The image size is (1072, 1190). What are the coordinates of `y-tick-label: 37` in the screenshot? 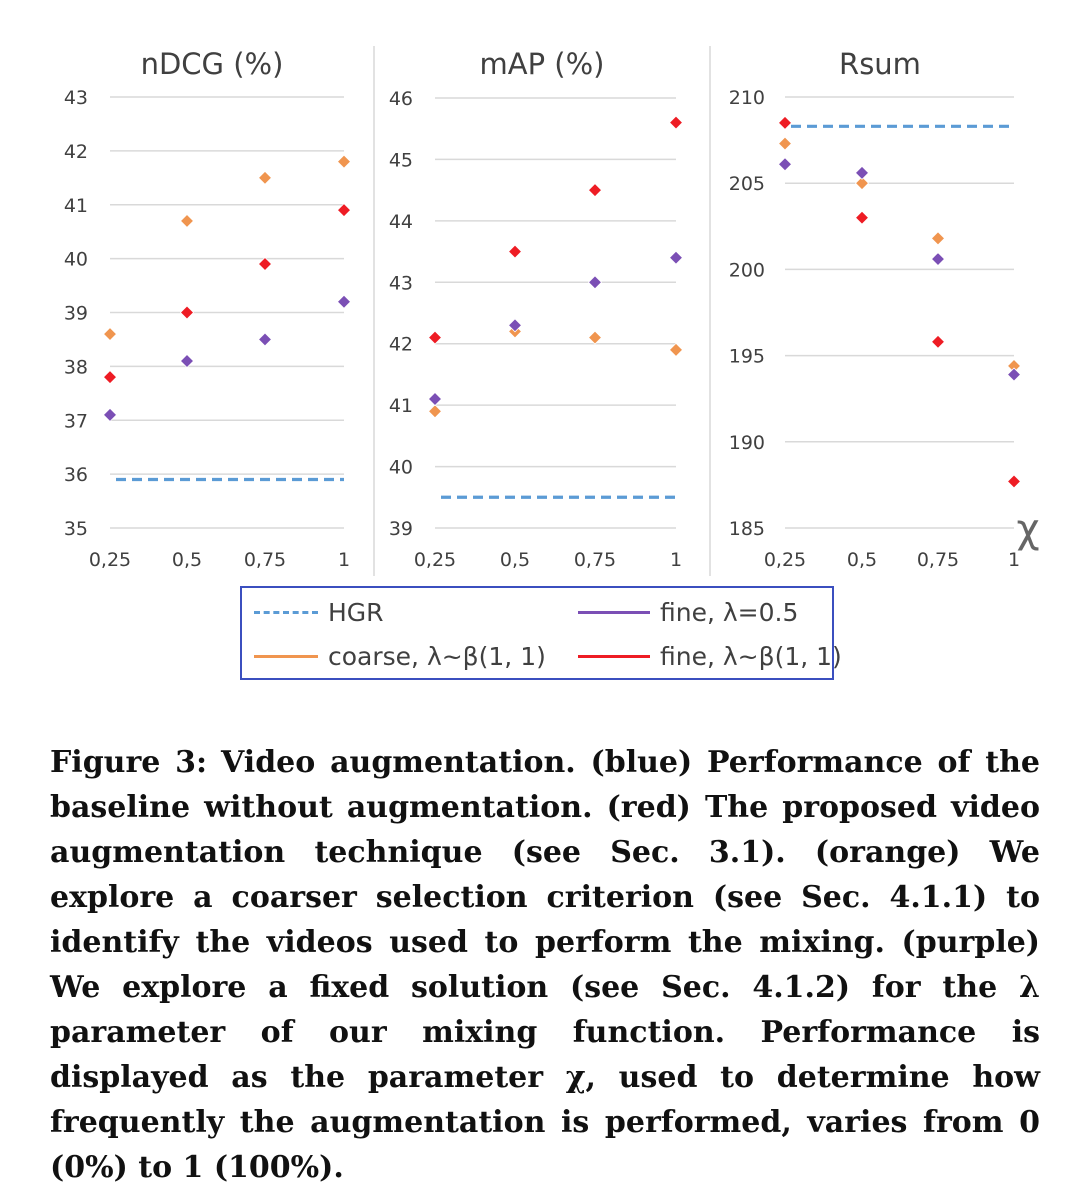 It's located at (76, 421).